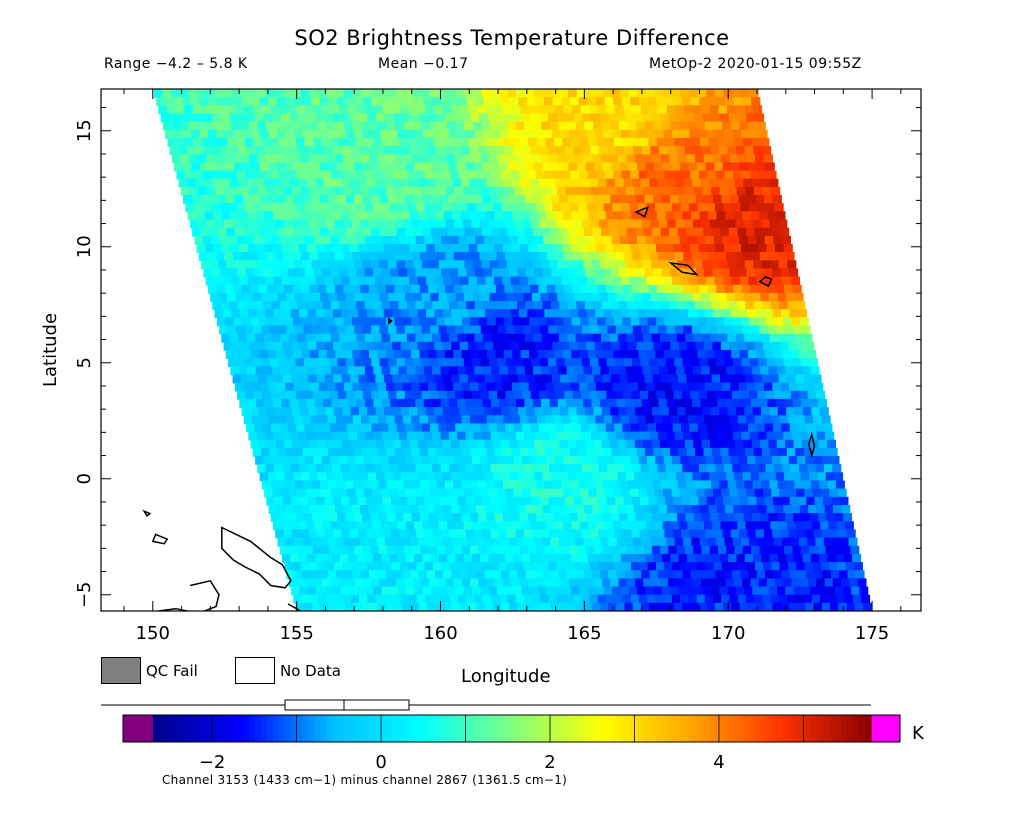  I want to click on x-axis-label: Longitude, so click(506, 676).